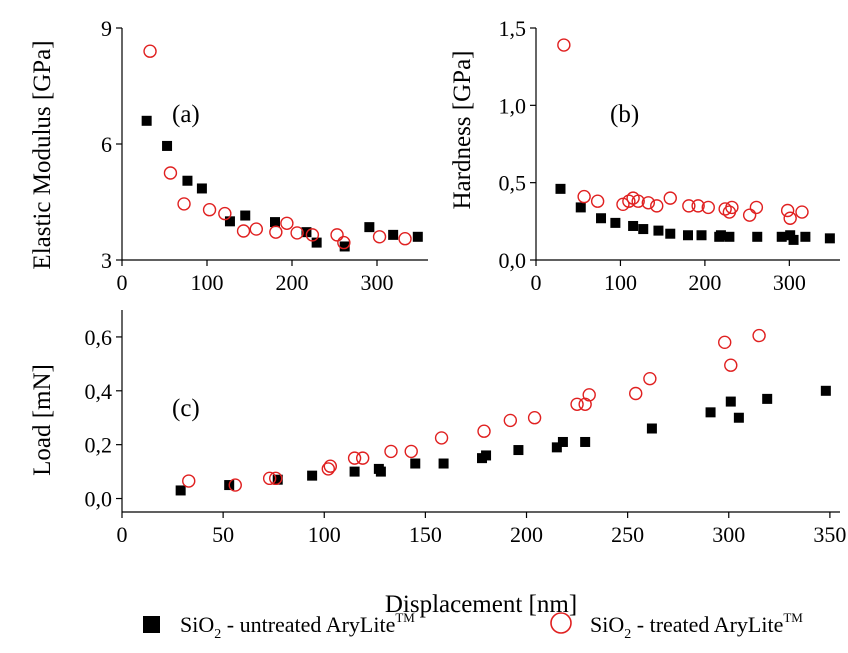 The width and height of the screenshot is (848, 653). Describe the element at coordinates (561, 623) in the screenshot. I see `legend-marker-open-circle` at that location.